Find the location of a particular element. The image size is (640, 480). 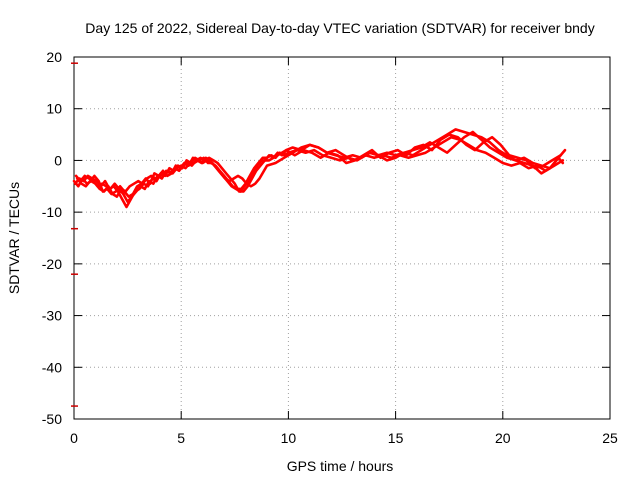

x-tick-label: 0 is located at coordinates (74, 438).